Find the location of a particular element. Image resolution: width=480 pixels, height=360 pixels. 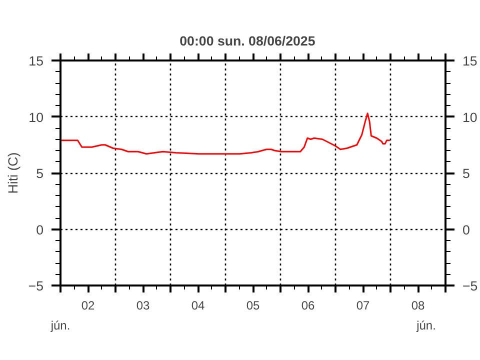

x-tick-label: 03 is located at coordinates (143, 305).